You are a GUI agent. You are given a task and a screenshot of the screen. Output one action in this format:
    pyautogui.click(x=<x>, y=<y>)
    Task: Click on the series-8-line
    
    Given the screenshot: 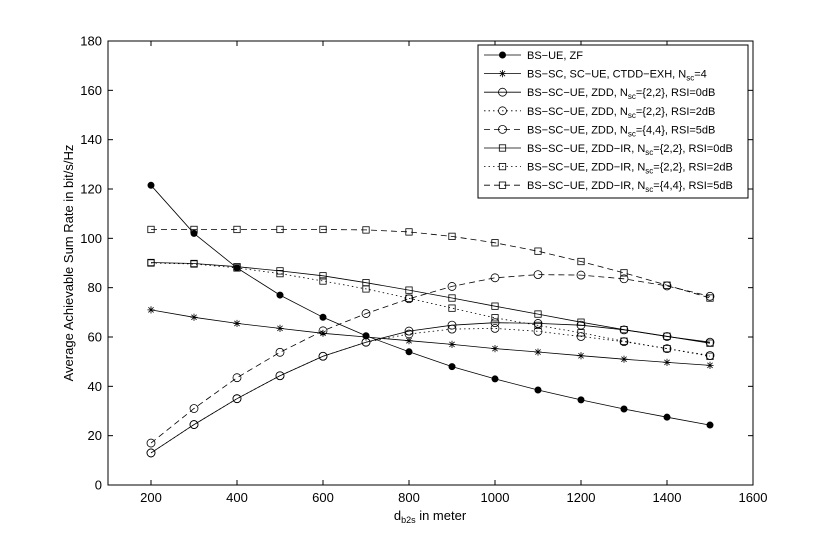 What is the action you would take?
    pyautogui.click(x=431, y=264)
    